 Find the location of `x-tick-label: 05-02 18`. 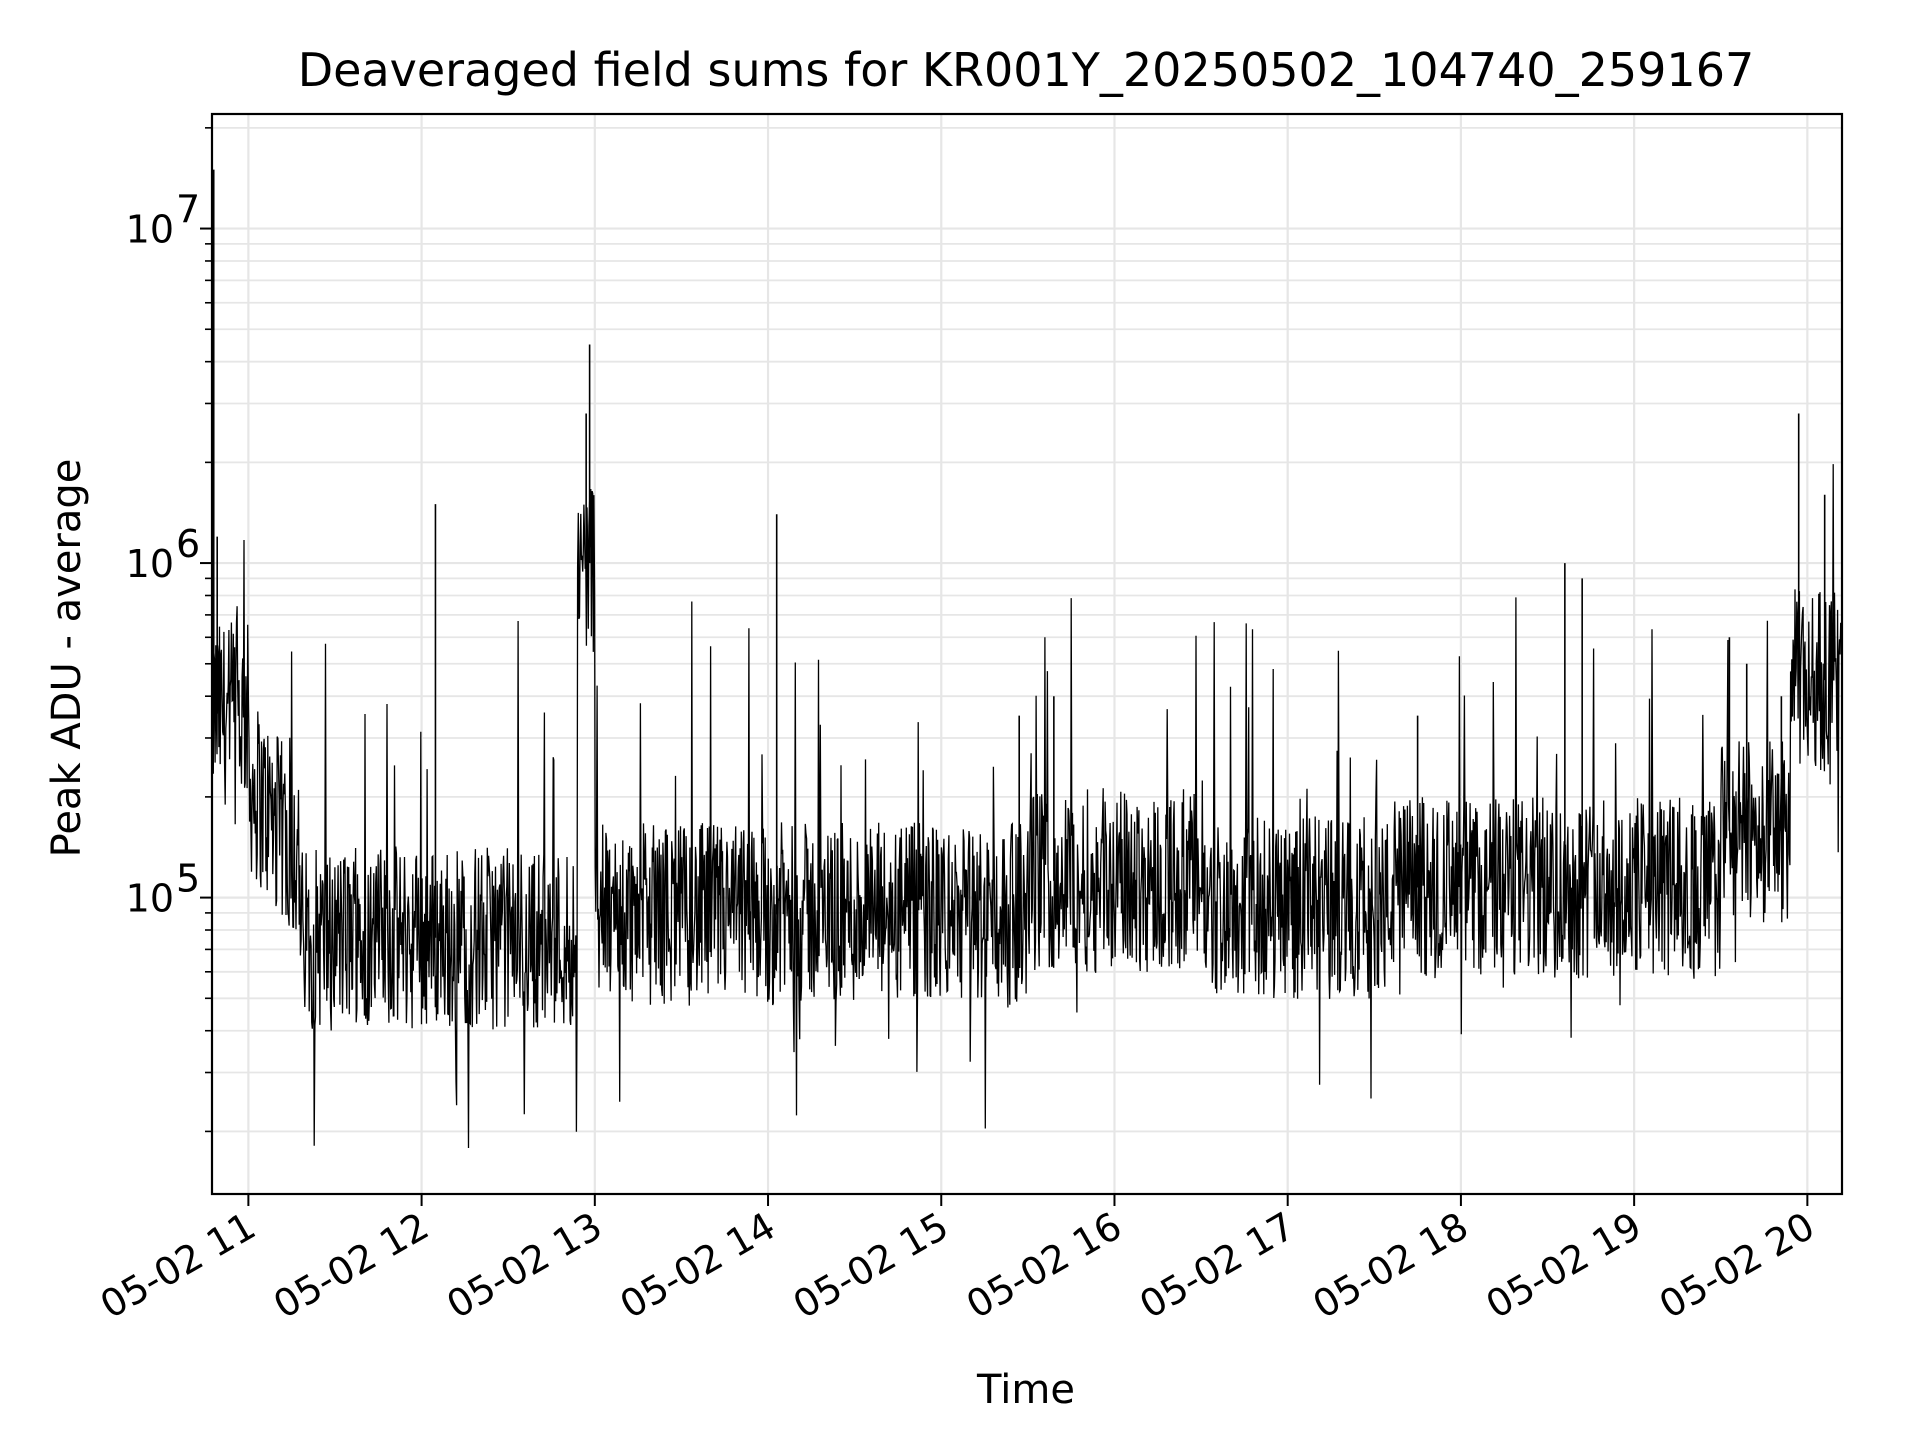

x-tick-label: 05-02 18 is located at coordinates (1390, 1266).